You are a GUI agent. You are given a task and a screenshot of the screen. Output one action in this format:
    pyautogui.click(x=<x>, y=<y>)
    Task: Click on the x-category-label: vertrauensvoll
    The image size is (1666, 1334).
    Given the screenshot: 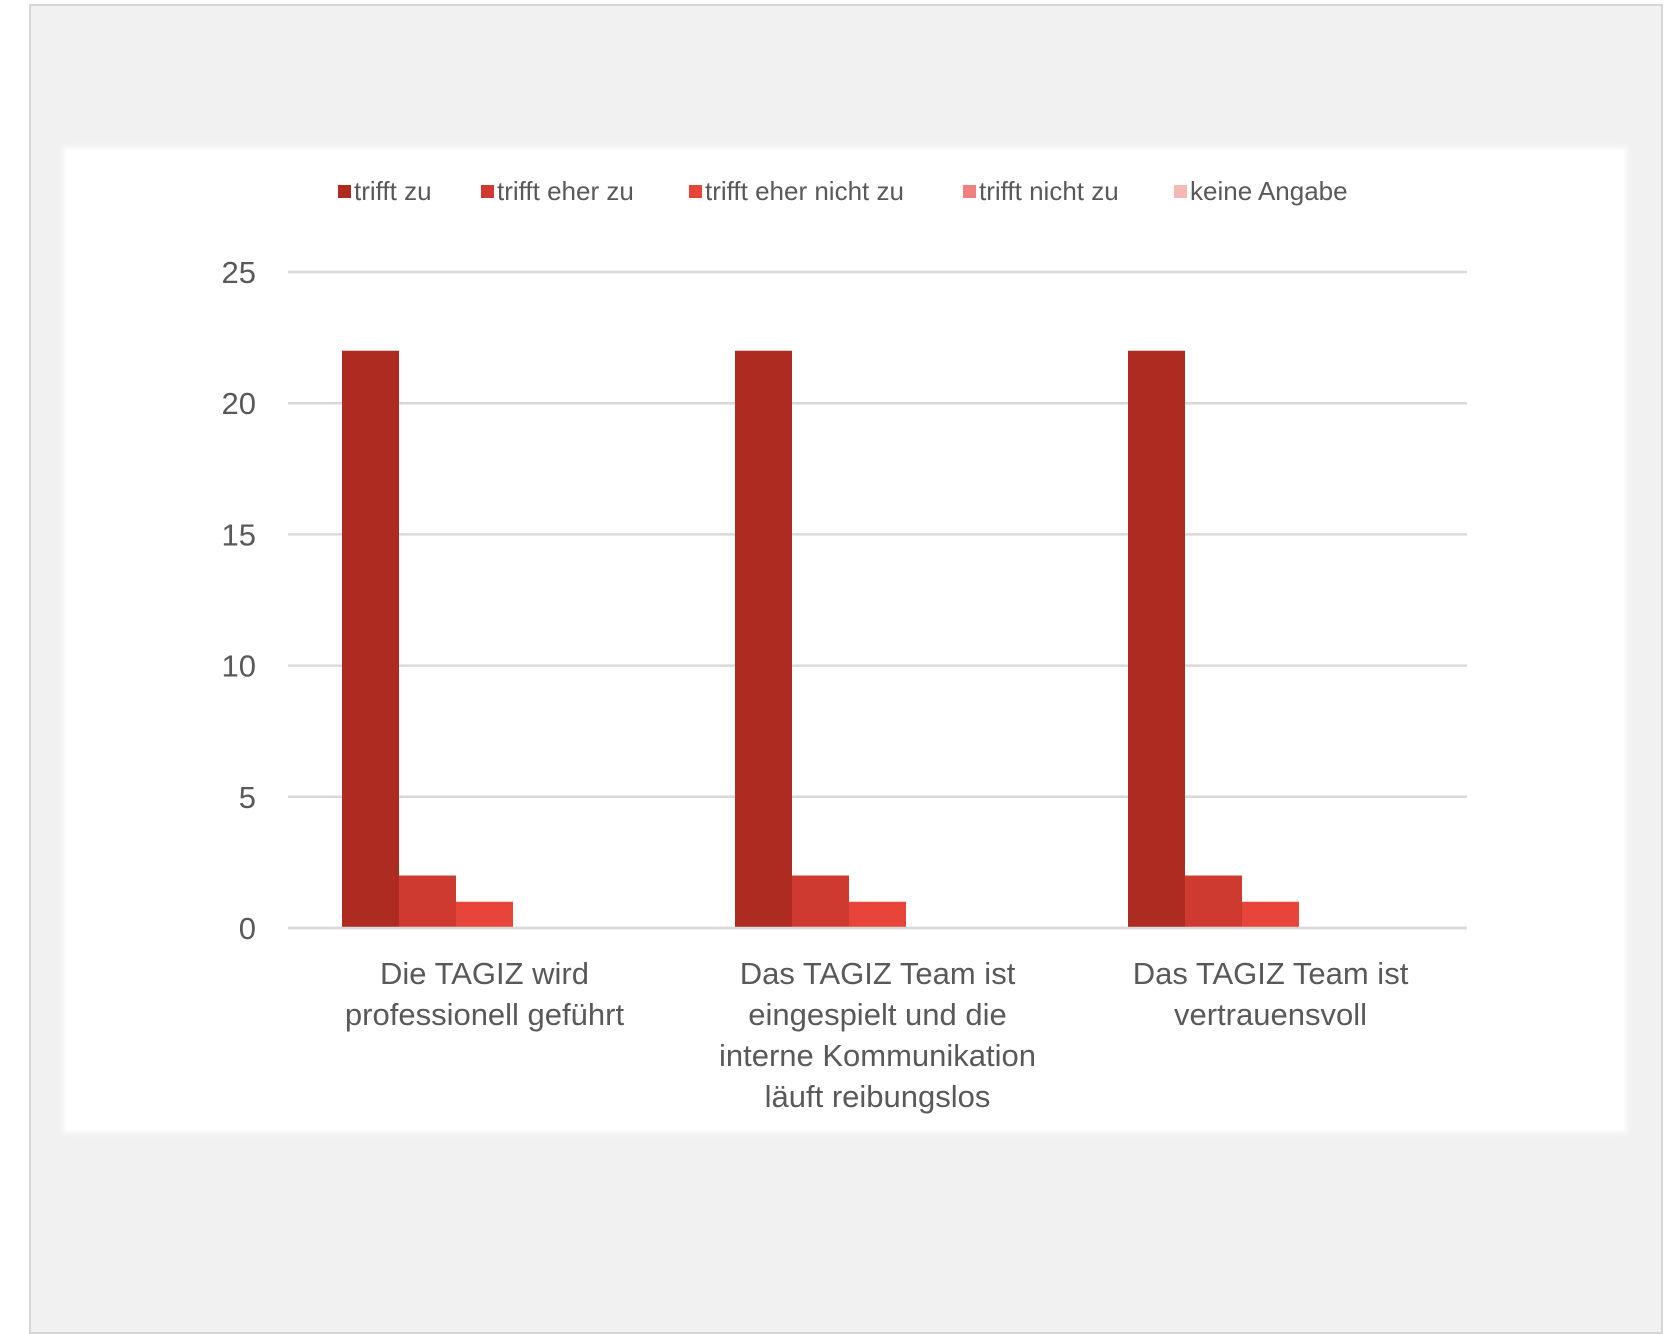 What is the action you would take?
    pyautogui.click(x=1270, y=1014)
    